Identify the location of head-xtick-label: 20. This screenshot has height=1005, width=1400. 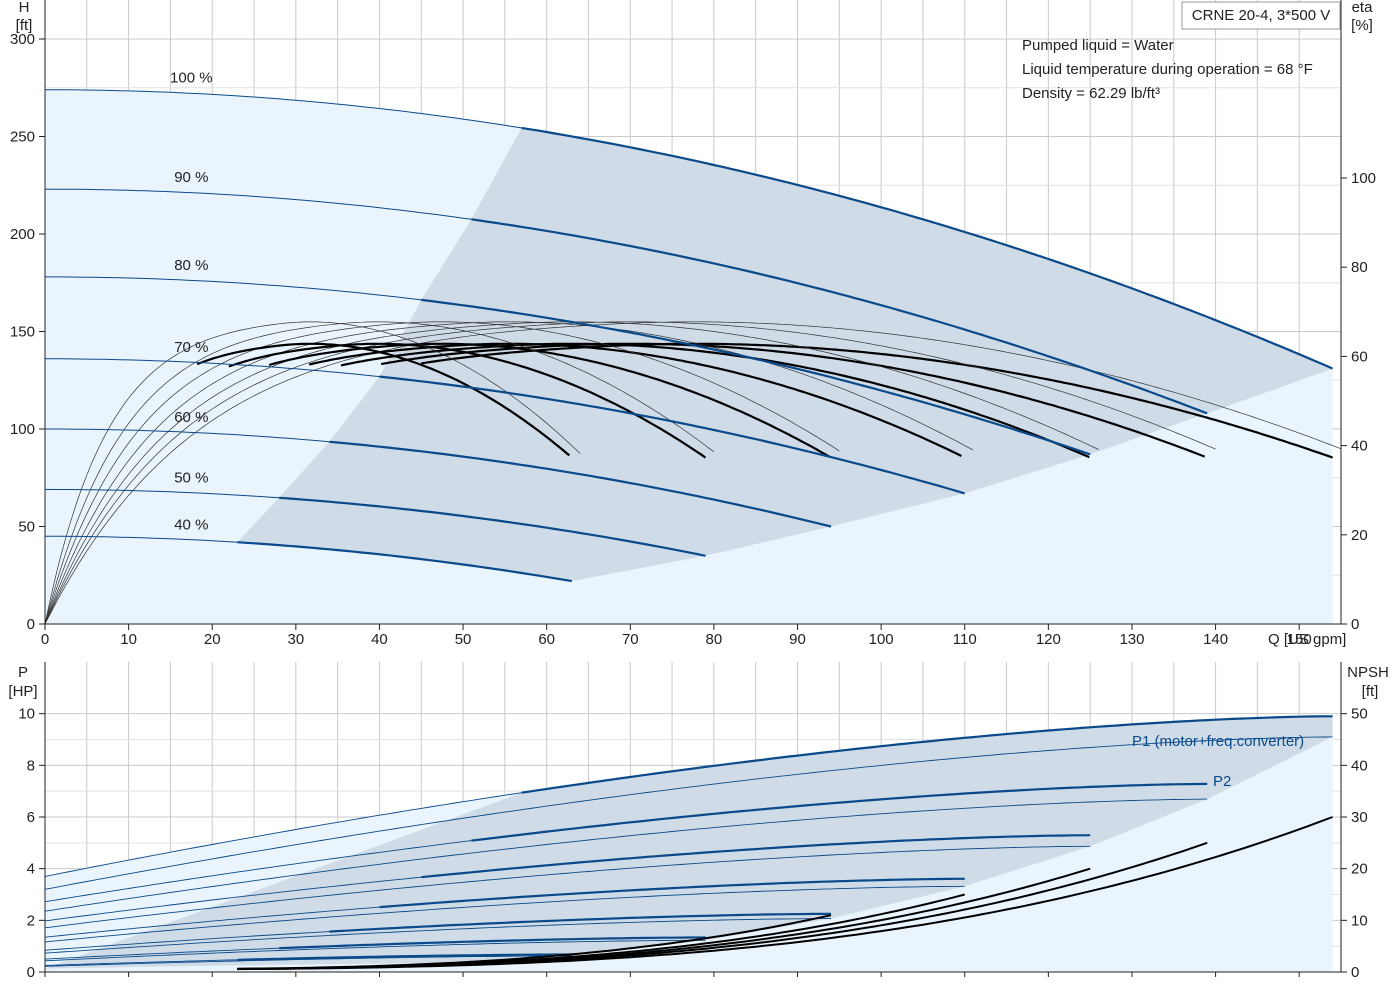
(212, 639).